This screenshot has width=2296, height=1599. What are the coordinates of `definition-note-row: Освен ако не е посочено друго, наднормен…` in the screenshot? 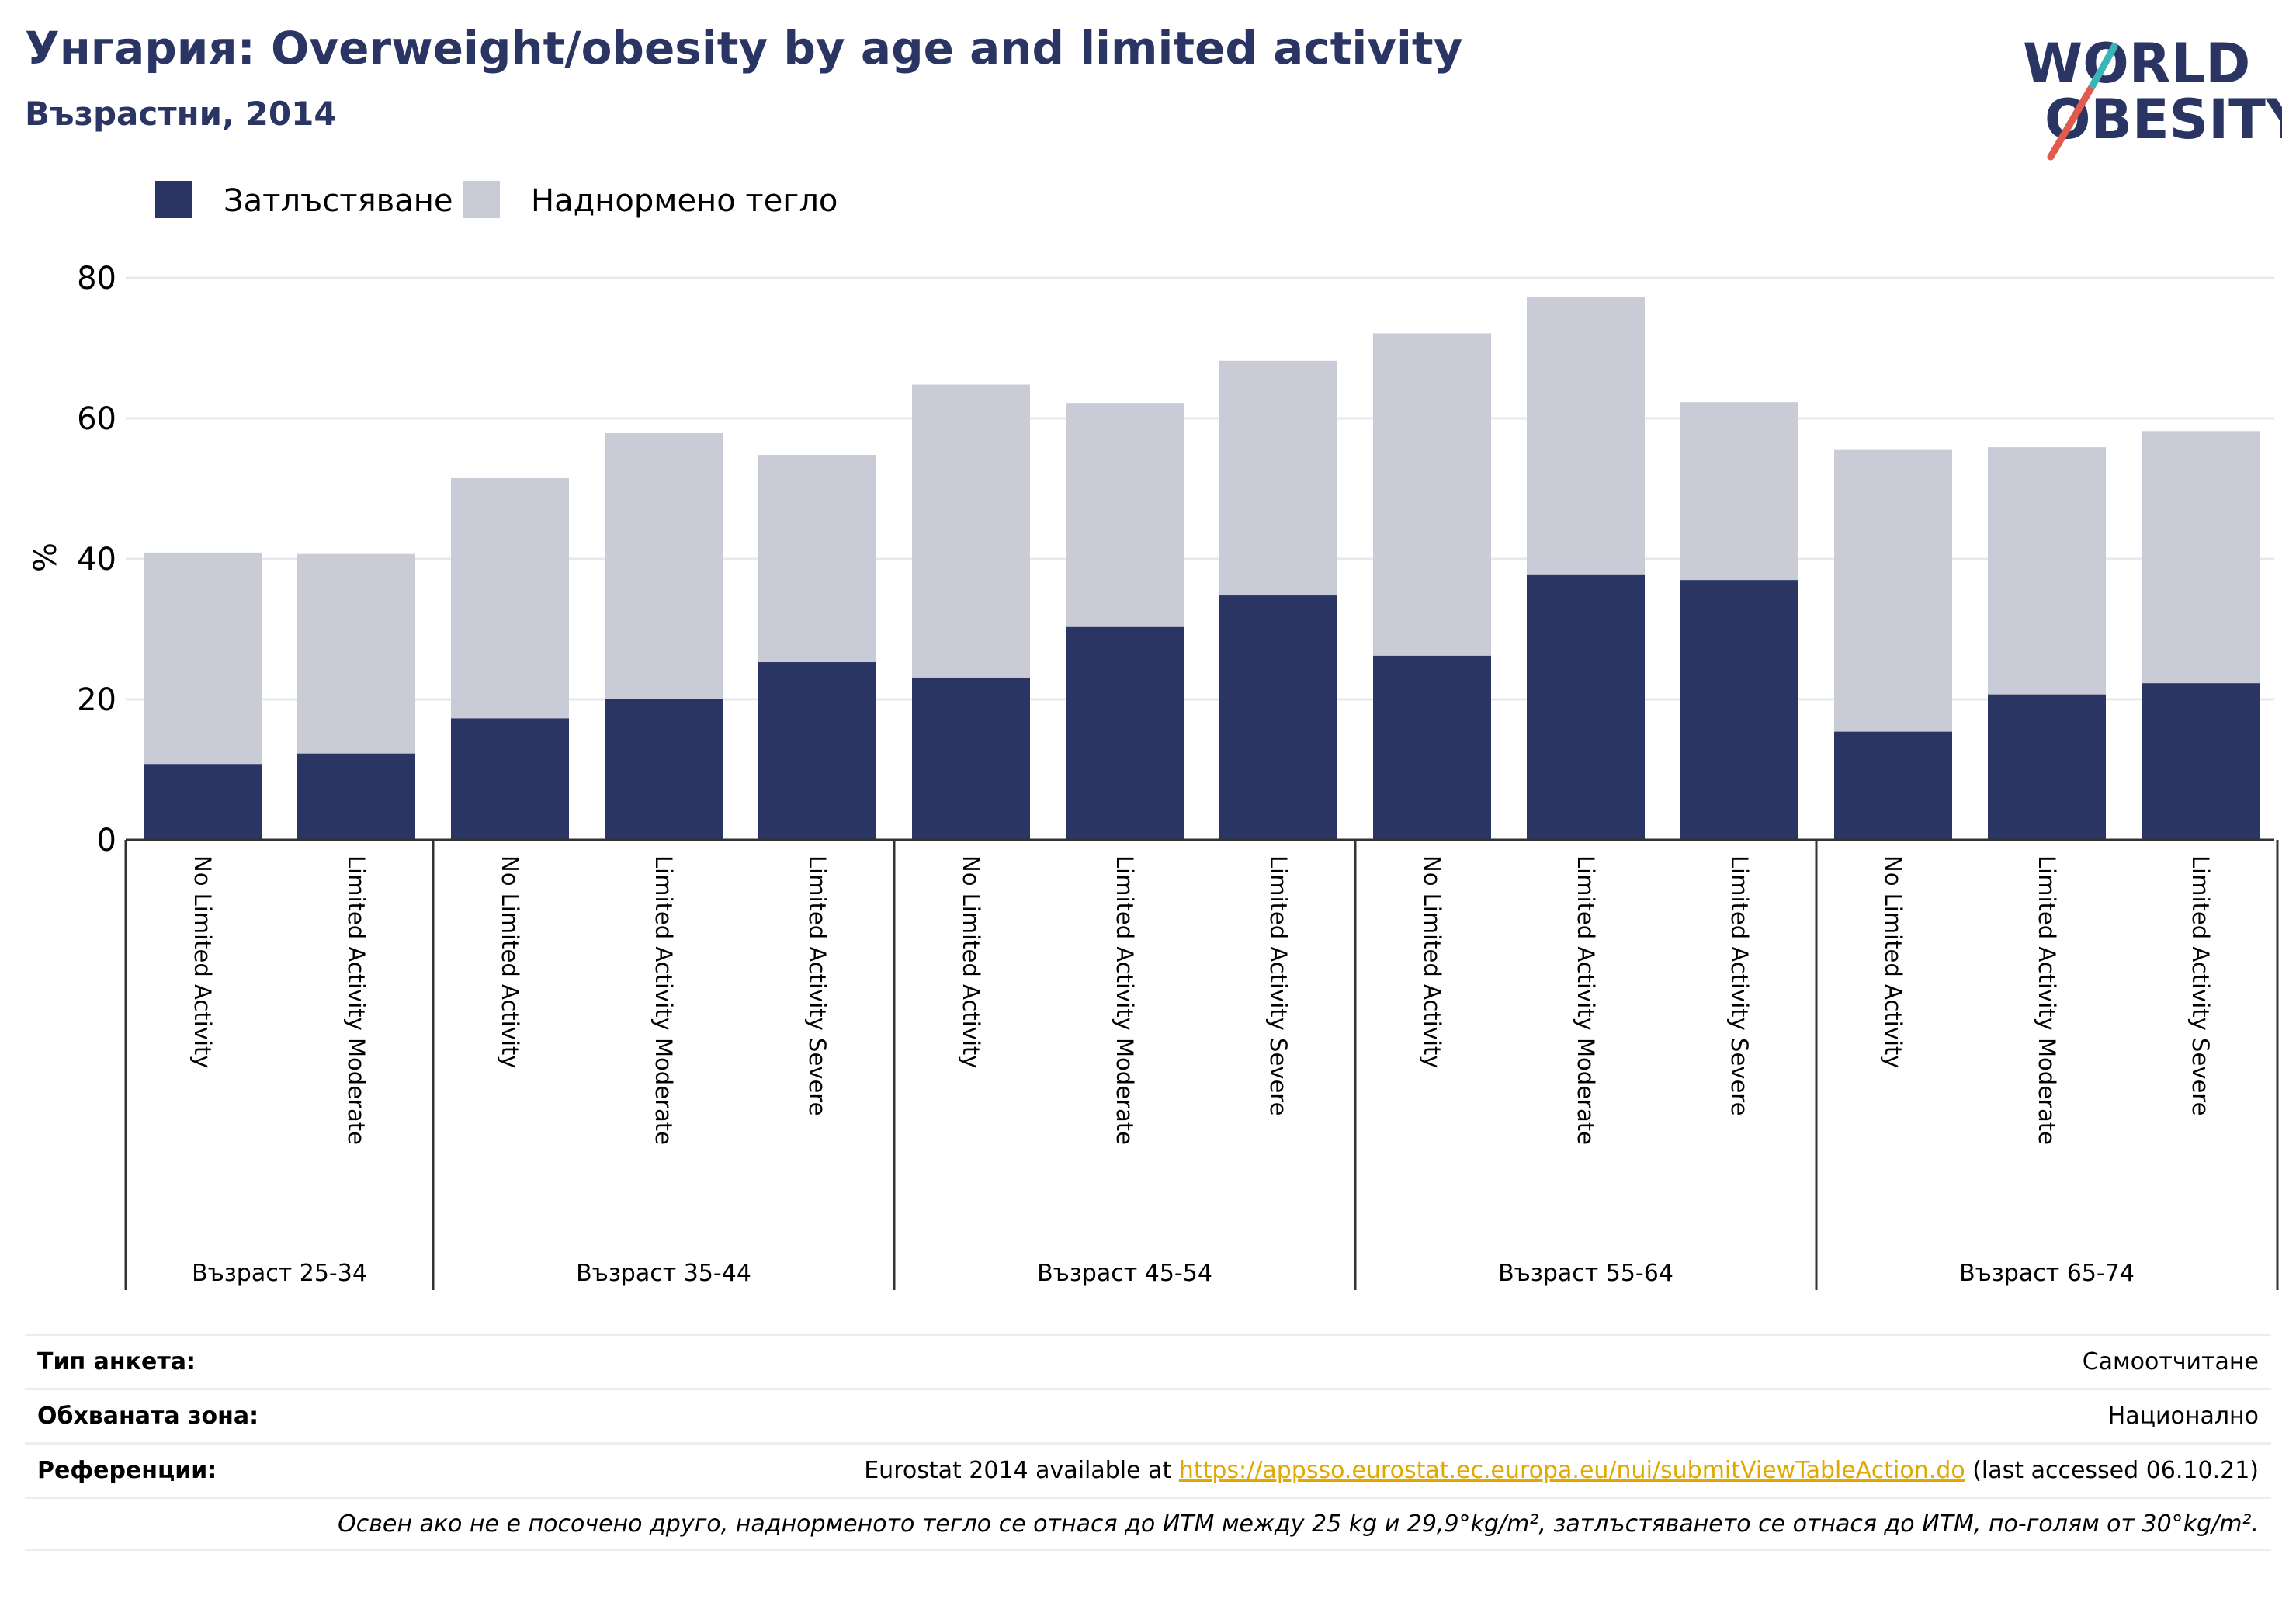 It's located at (1148, 1524).